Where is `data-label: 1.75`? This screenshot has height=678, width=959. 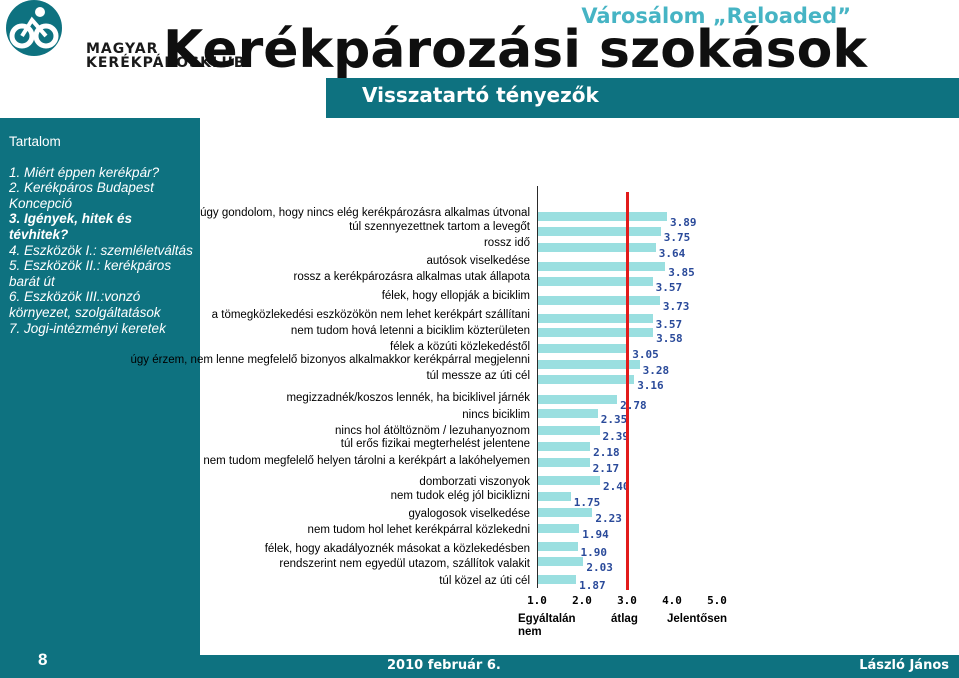 data-label: 1.75 is located at coordinates (587, 502).